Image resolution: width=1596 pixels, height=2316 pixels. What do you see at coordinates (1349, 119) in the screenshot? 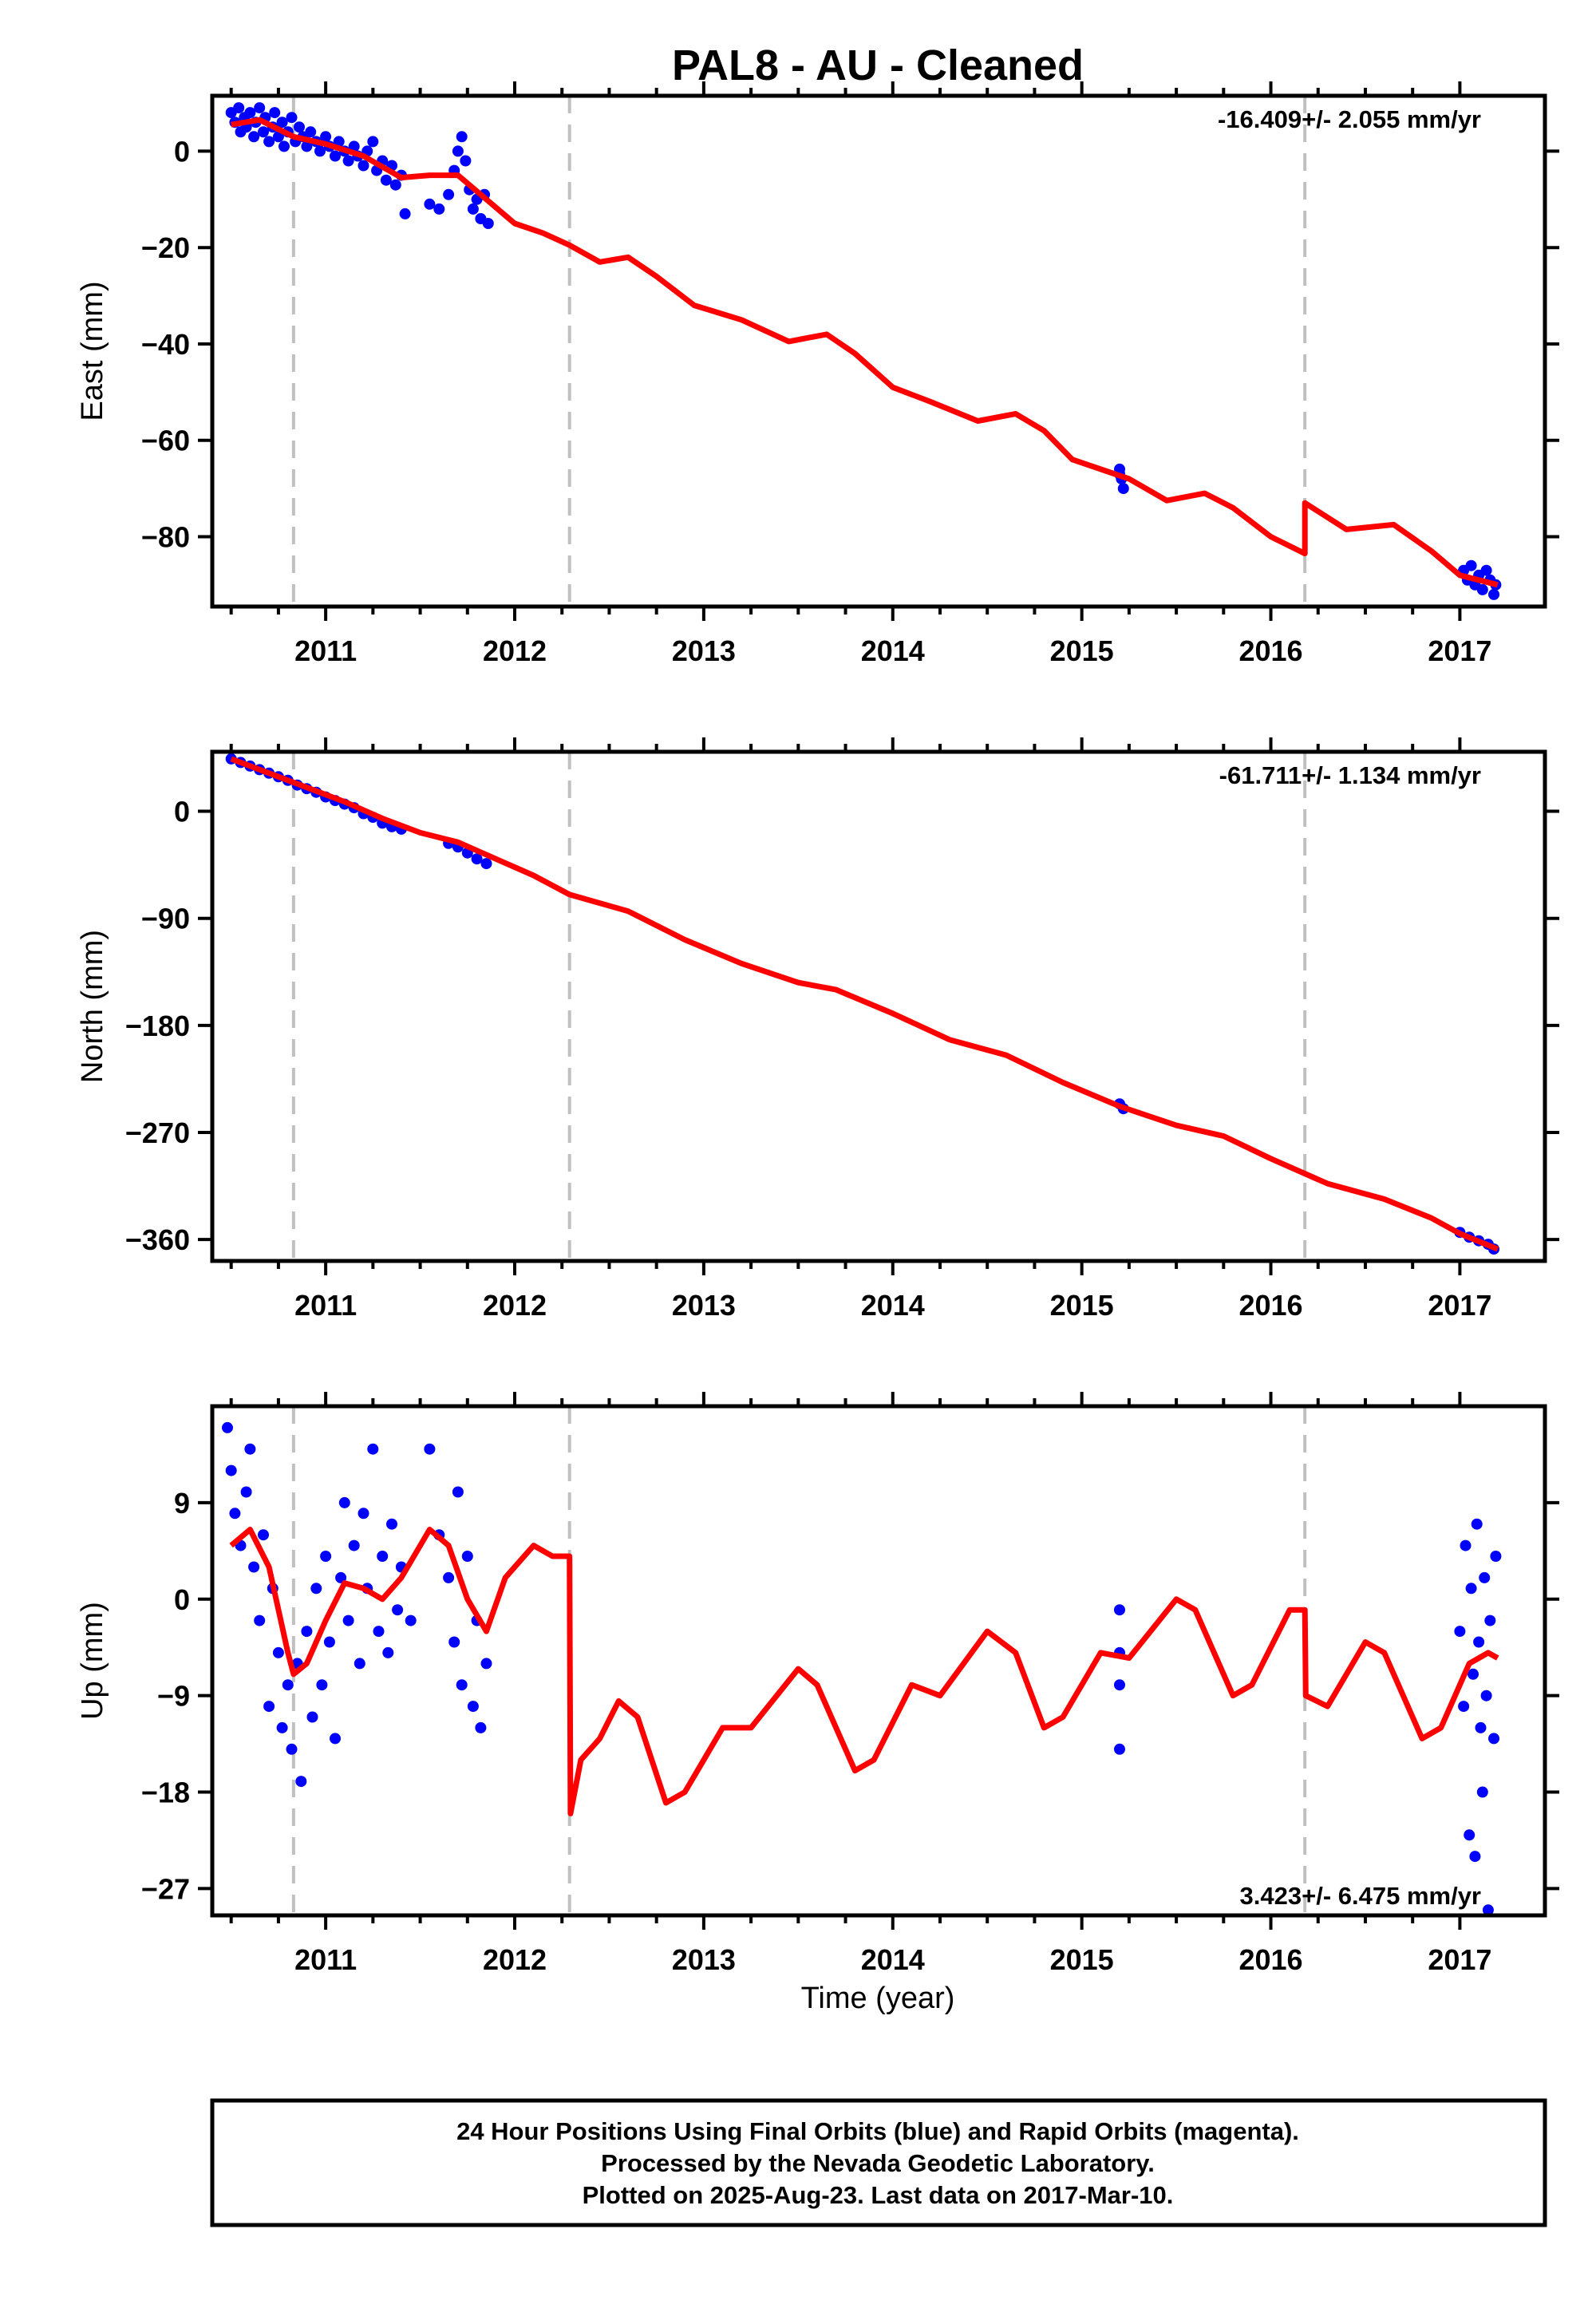
I see `rate-annotation: -16.409+/- 2.055 mm/yr` at bounding box center [1349, 119].